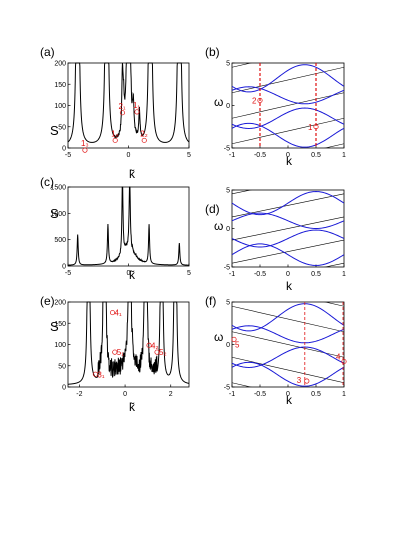 This screenshot has height=537, width=415. I want to click on peak-label: 4₁, so click(118, 313).